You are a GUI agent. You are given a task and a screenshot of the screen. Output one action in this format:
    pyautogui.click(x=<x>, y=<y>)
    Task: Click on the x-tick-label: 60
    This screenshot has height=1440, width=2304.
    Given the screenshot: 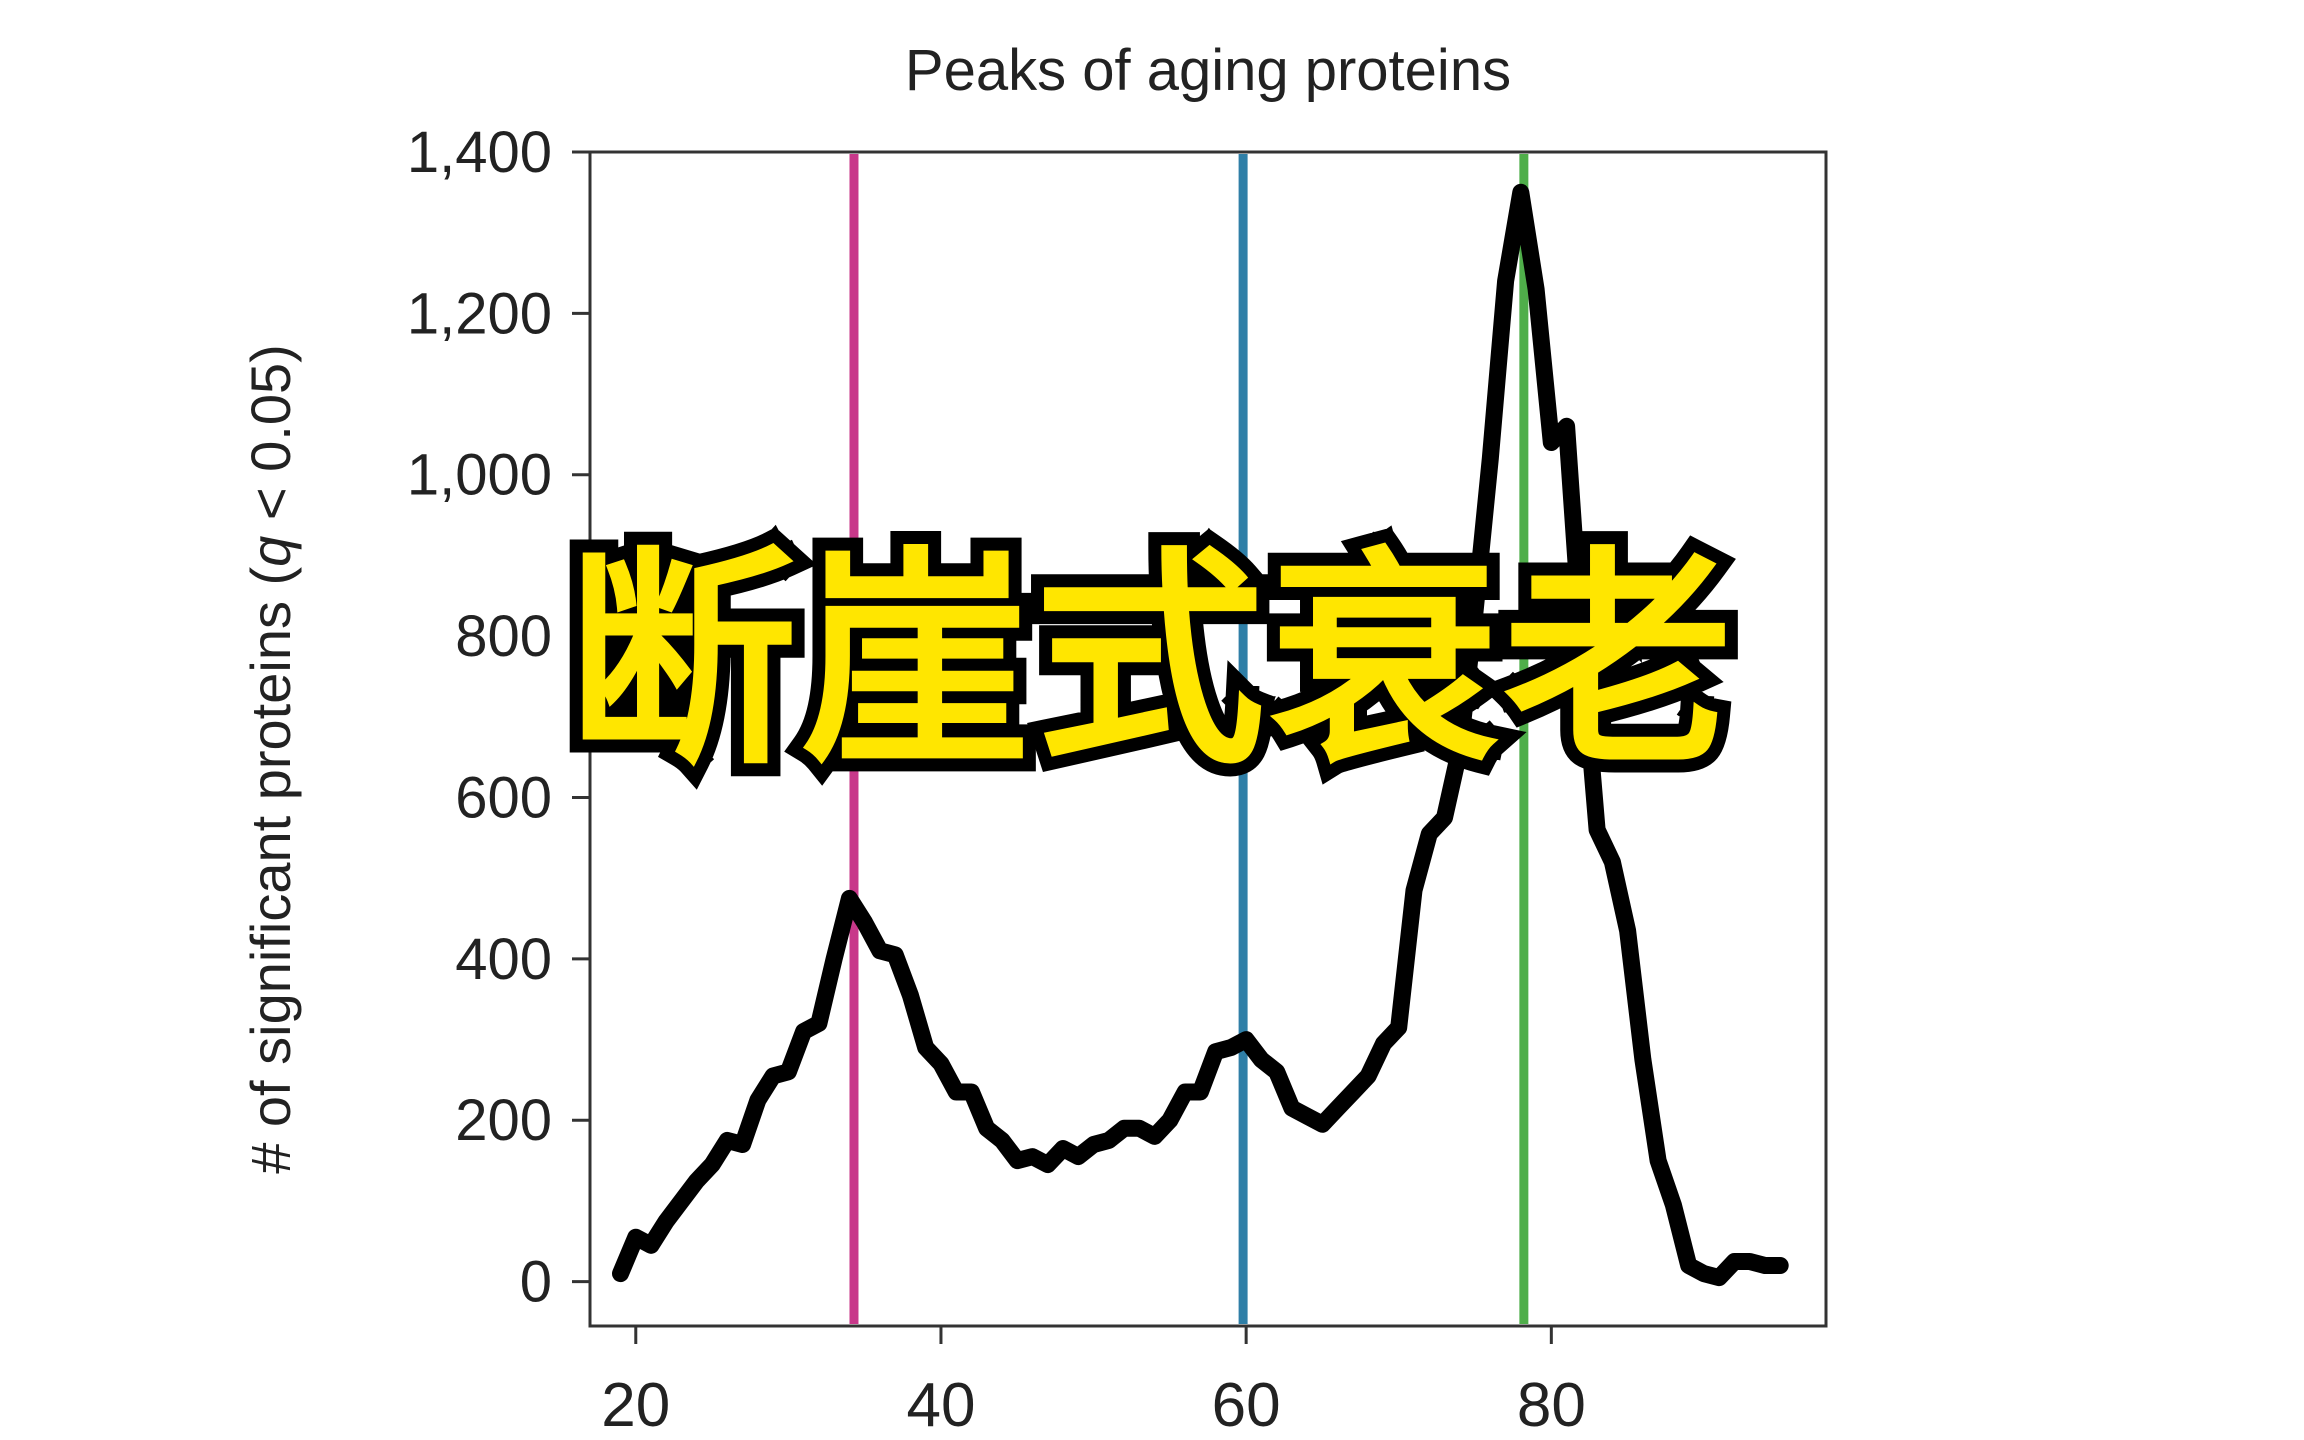 What is the action you would take?
    pyautogui.click(x=1246, y=1405)
    